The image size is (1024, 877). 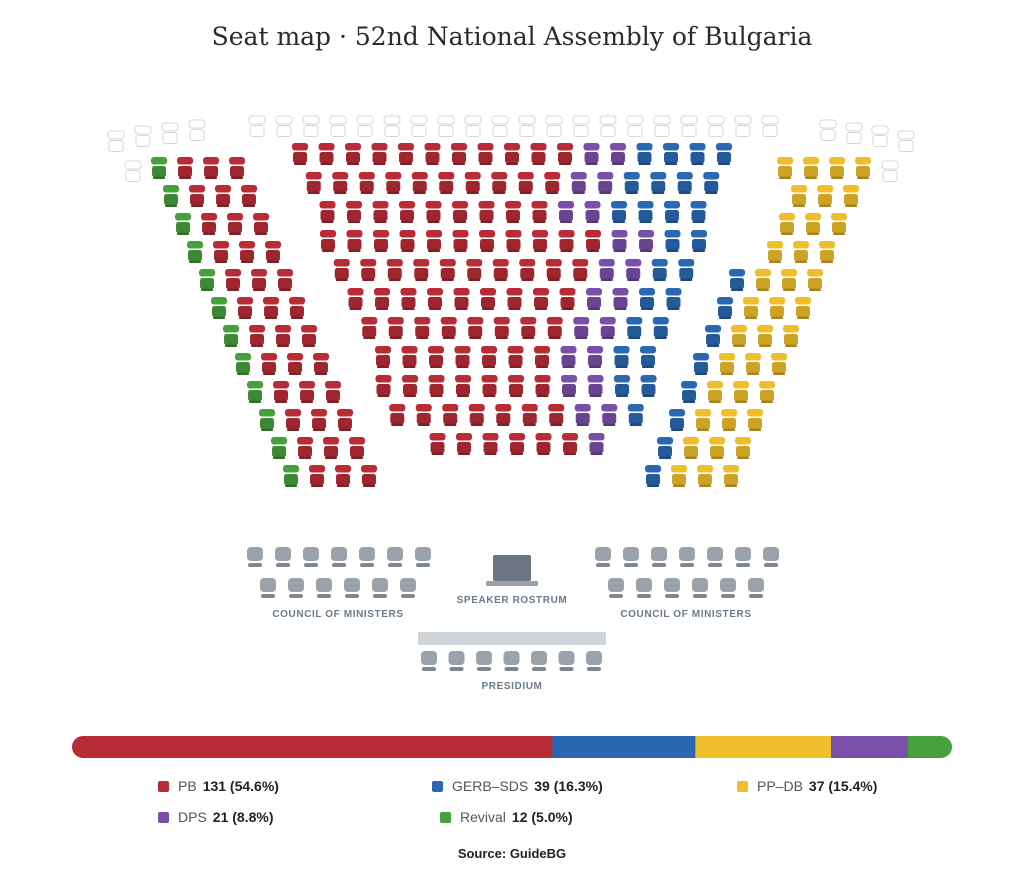 What do you see at coordinates (337, 614) in the screenshot?
I see `council-of-ministers-left-label: COUNCIL OF MINISTERS` at bounding box center [337, 614].